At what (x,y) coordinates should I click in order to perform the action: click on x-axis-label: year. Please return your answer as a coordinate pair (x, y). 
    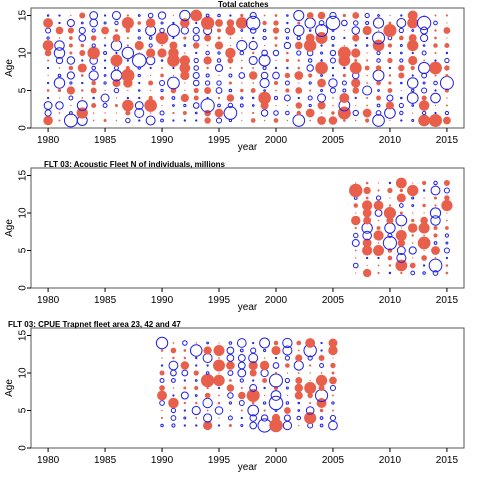
    Looking at the image, I should click on (248, 467).